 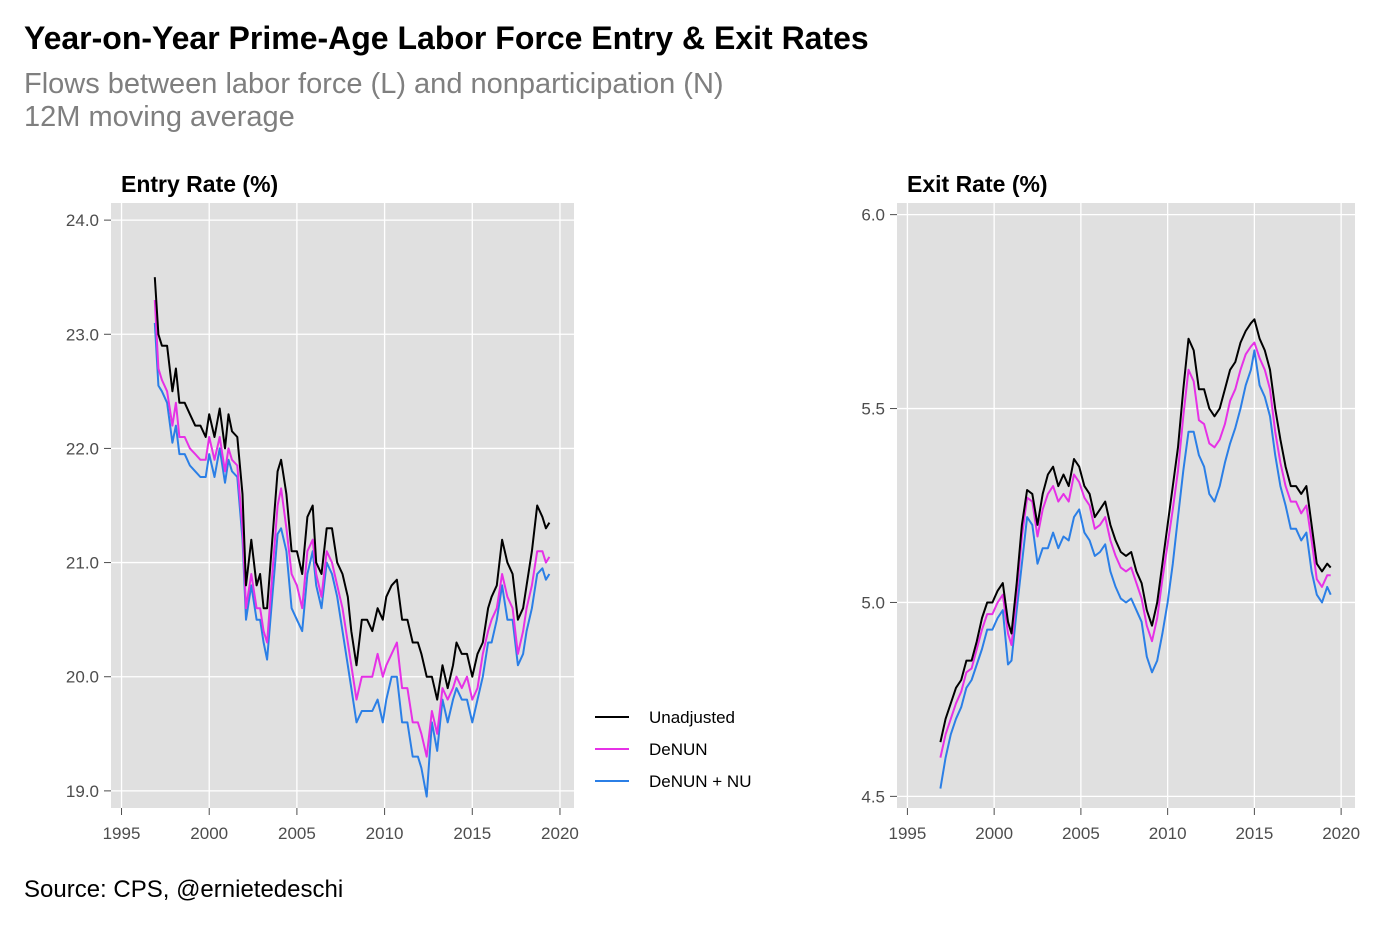 What do you see at coordinates (873, 215) in the screenshot?
I see `panel-2-y-tick-label: 6.0` at bounding box center [873, 215].